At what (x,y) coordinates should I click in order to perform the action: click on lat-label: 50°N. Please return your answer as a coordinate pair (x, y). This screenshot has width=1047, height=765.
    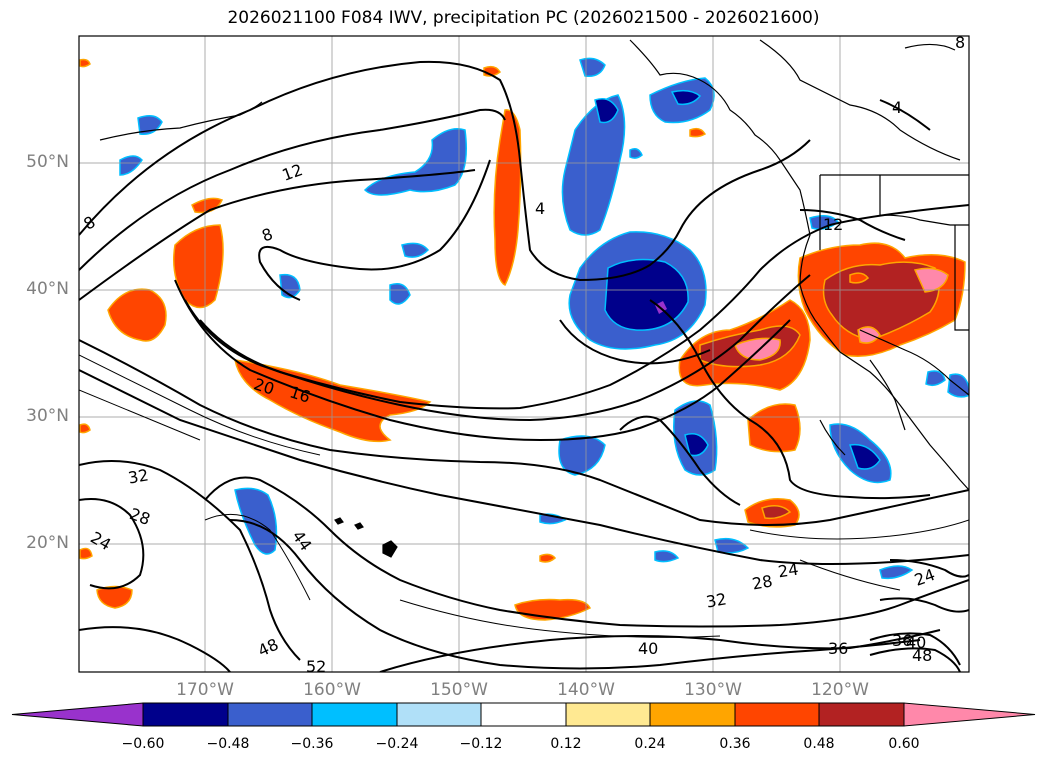
    Looking at the image, I should click on (47, 162).